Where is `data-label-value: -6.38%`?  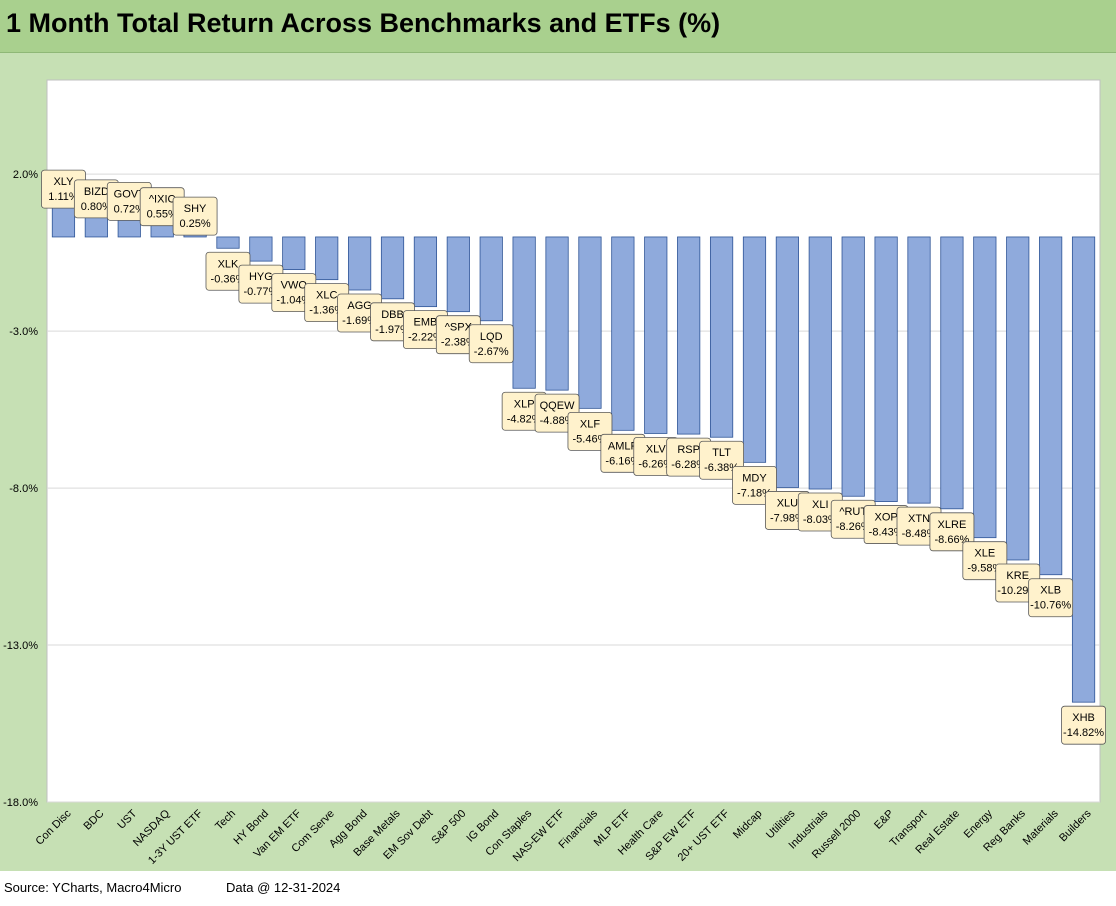 data-label-value: -6.38% is located at coordinates (721, 468).